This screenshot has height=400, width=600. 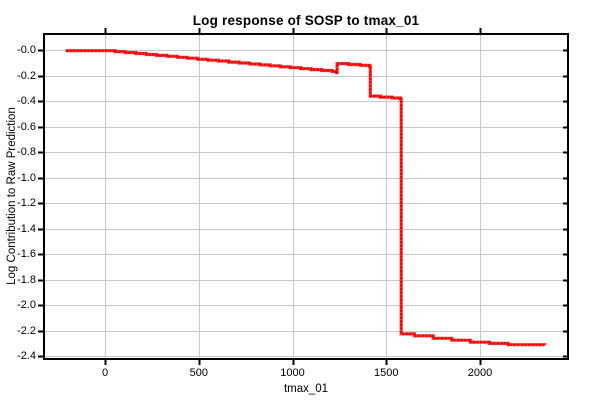 I want to click on y-tick-label: -1.4, so click(x=26, y=228).